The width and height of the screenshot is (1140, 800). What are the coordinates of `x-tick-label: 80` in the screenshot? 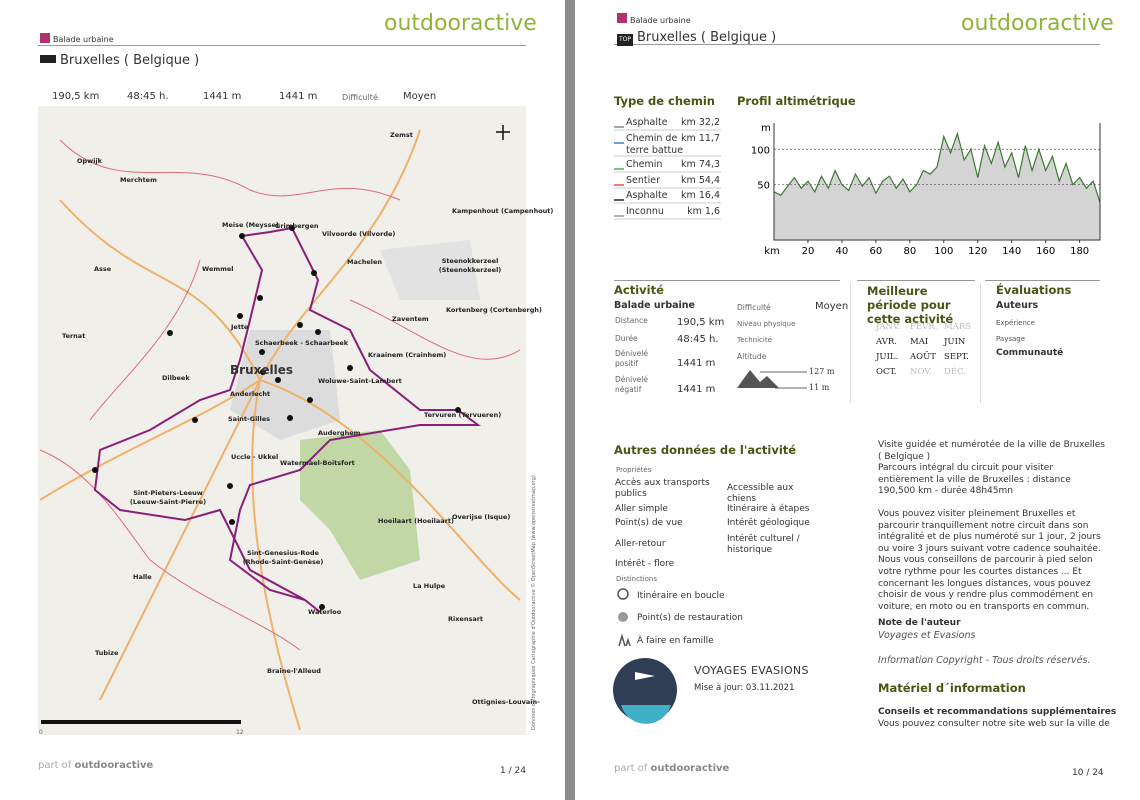 It's located at (909, 251).